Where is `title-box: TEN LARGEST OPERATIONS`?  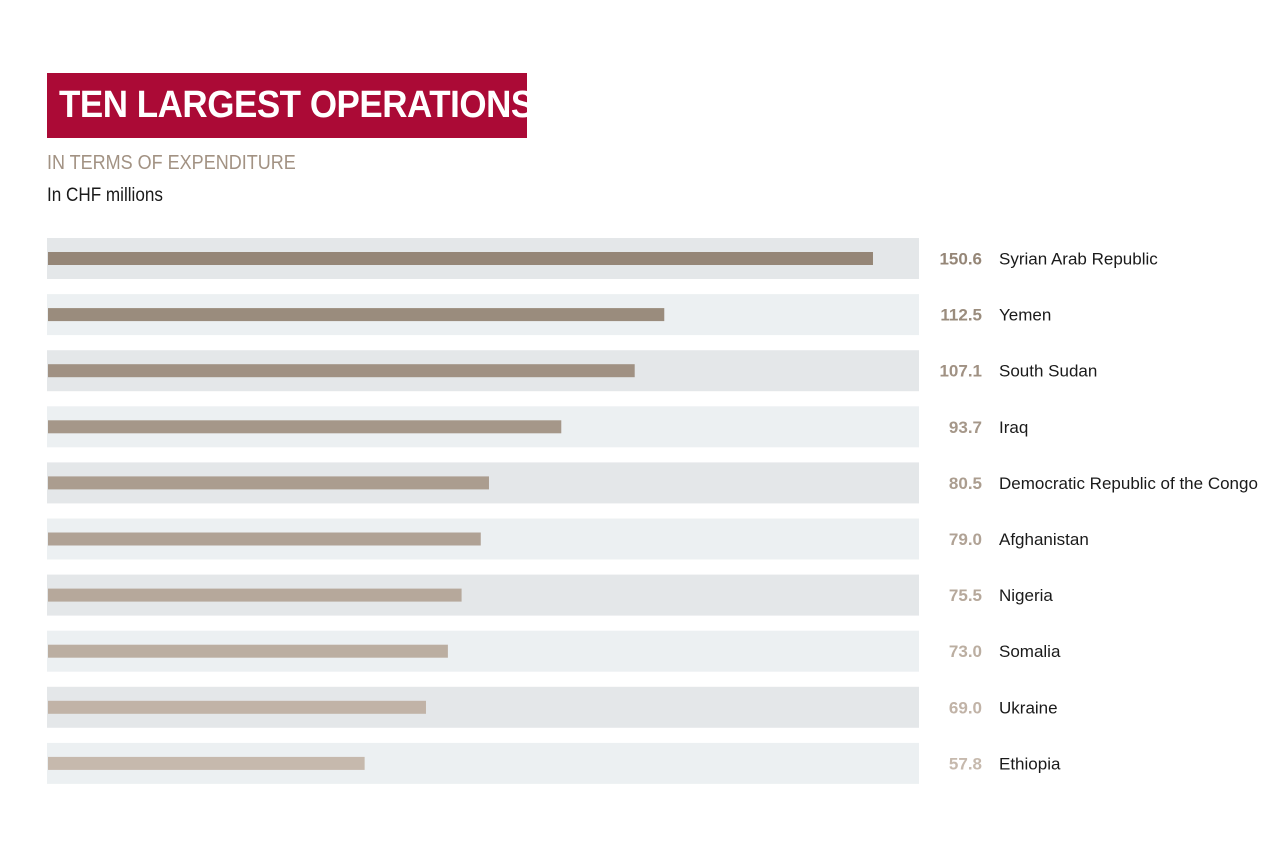 title-box: TEN LARGEST OPERATIONS is located at coordinates (290, 105).